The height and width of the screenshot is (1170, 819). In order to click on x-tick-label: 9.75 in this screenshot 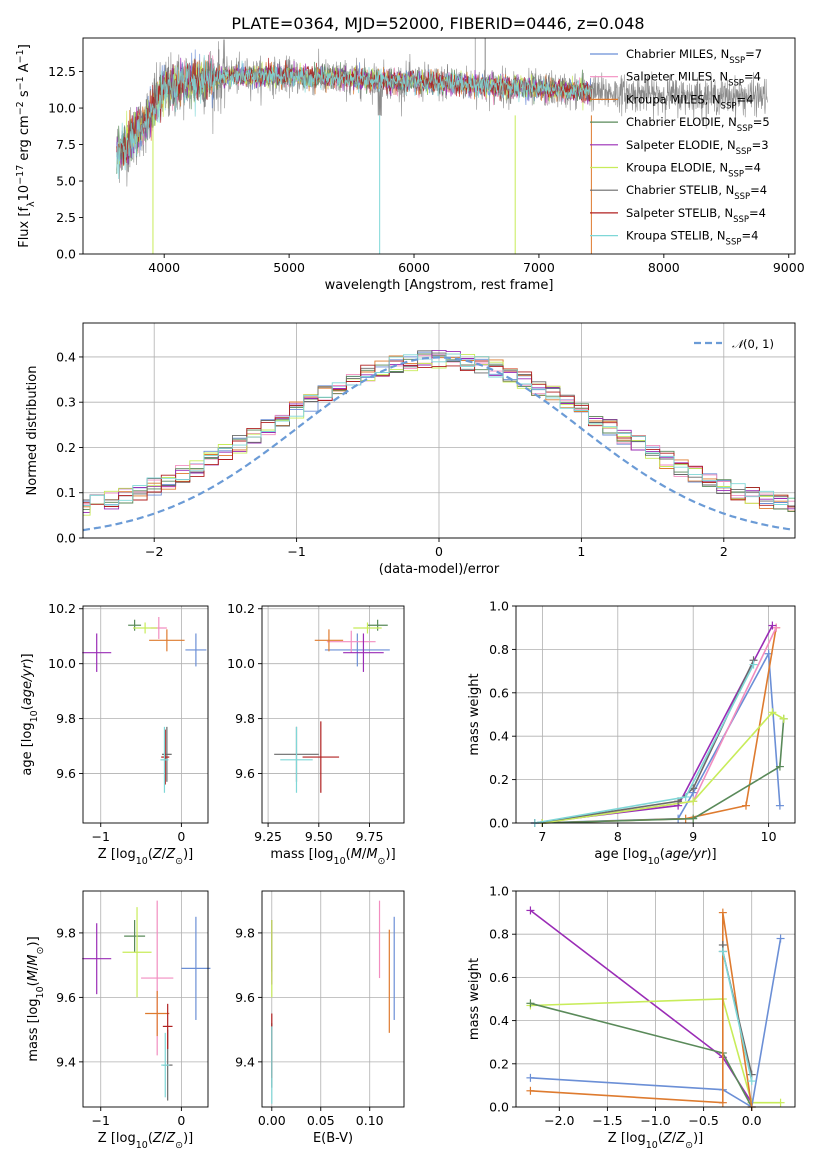, I will do `click(370, 836)`.